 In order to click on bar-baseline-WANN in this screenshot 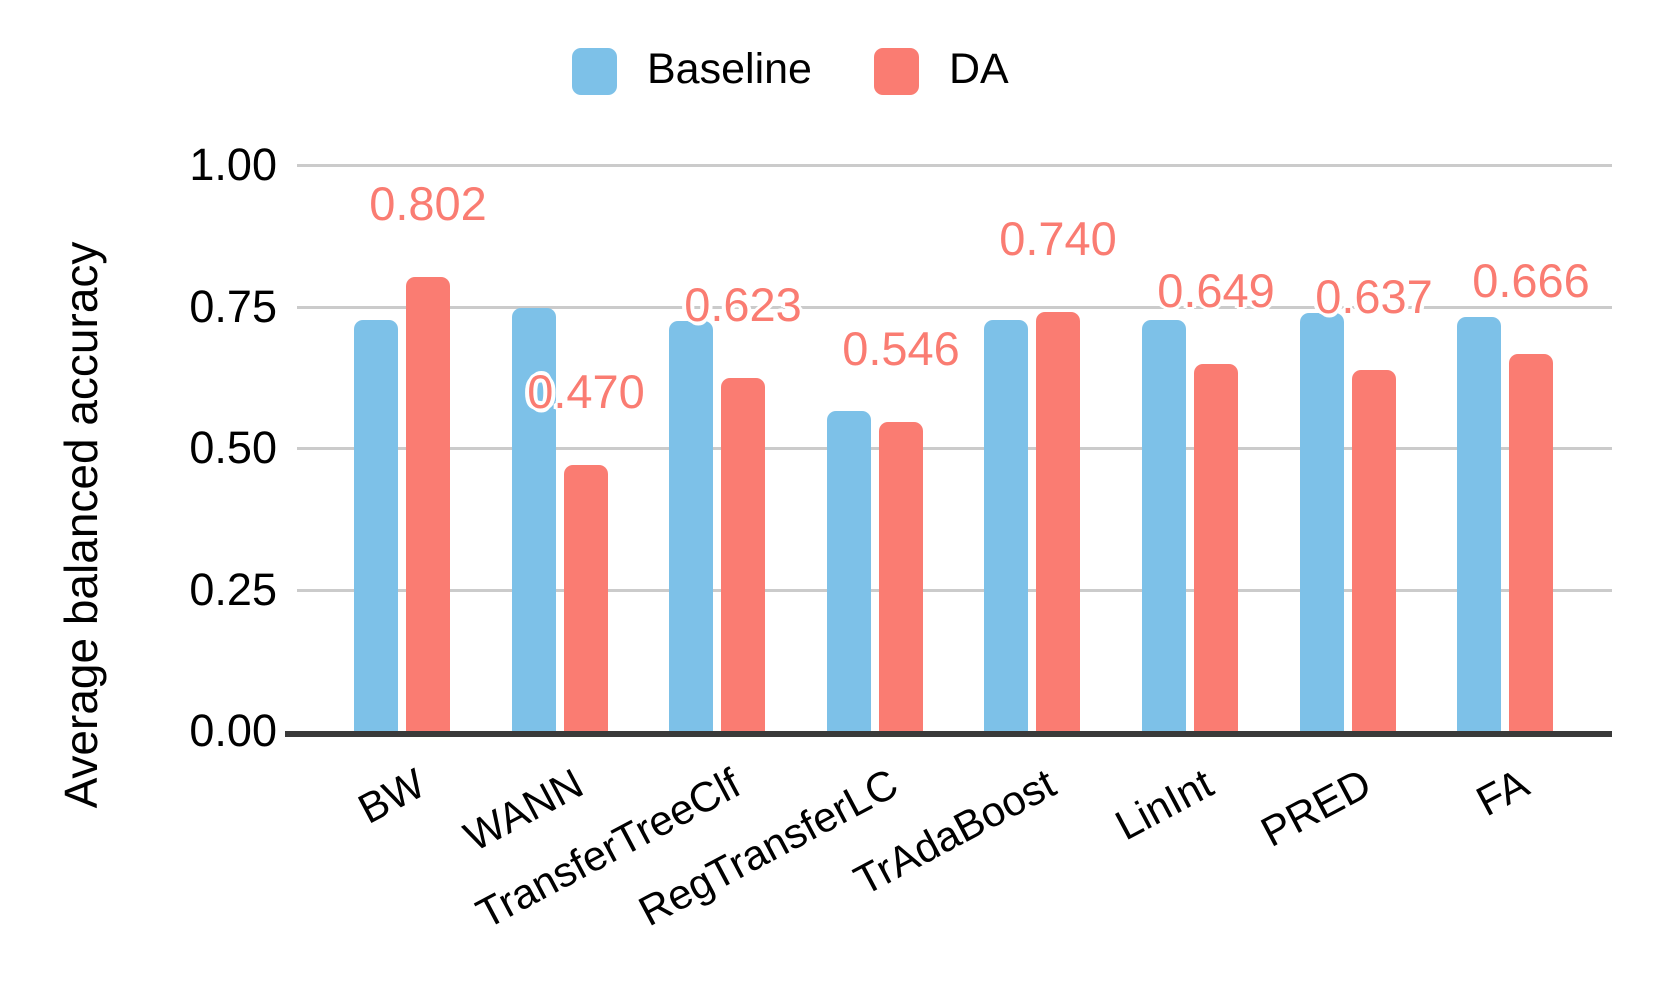, I will do `click(534, 519)`.